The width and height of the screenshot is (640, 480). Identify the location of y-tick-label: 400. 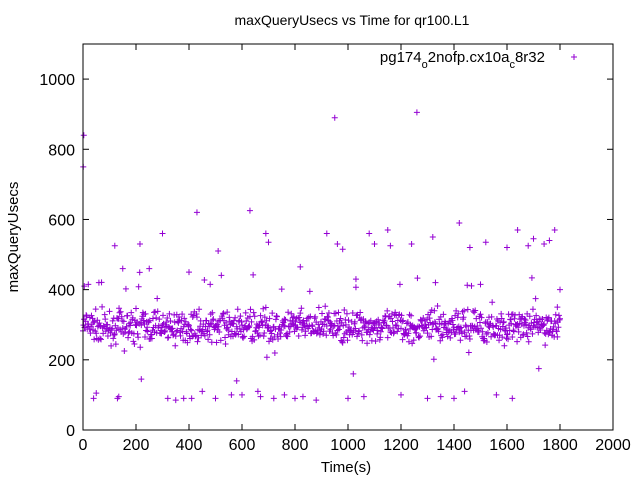
(61, 291).